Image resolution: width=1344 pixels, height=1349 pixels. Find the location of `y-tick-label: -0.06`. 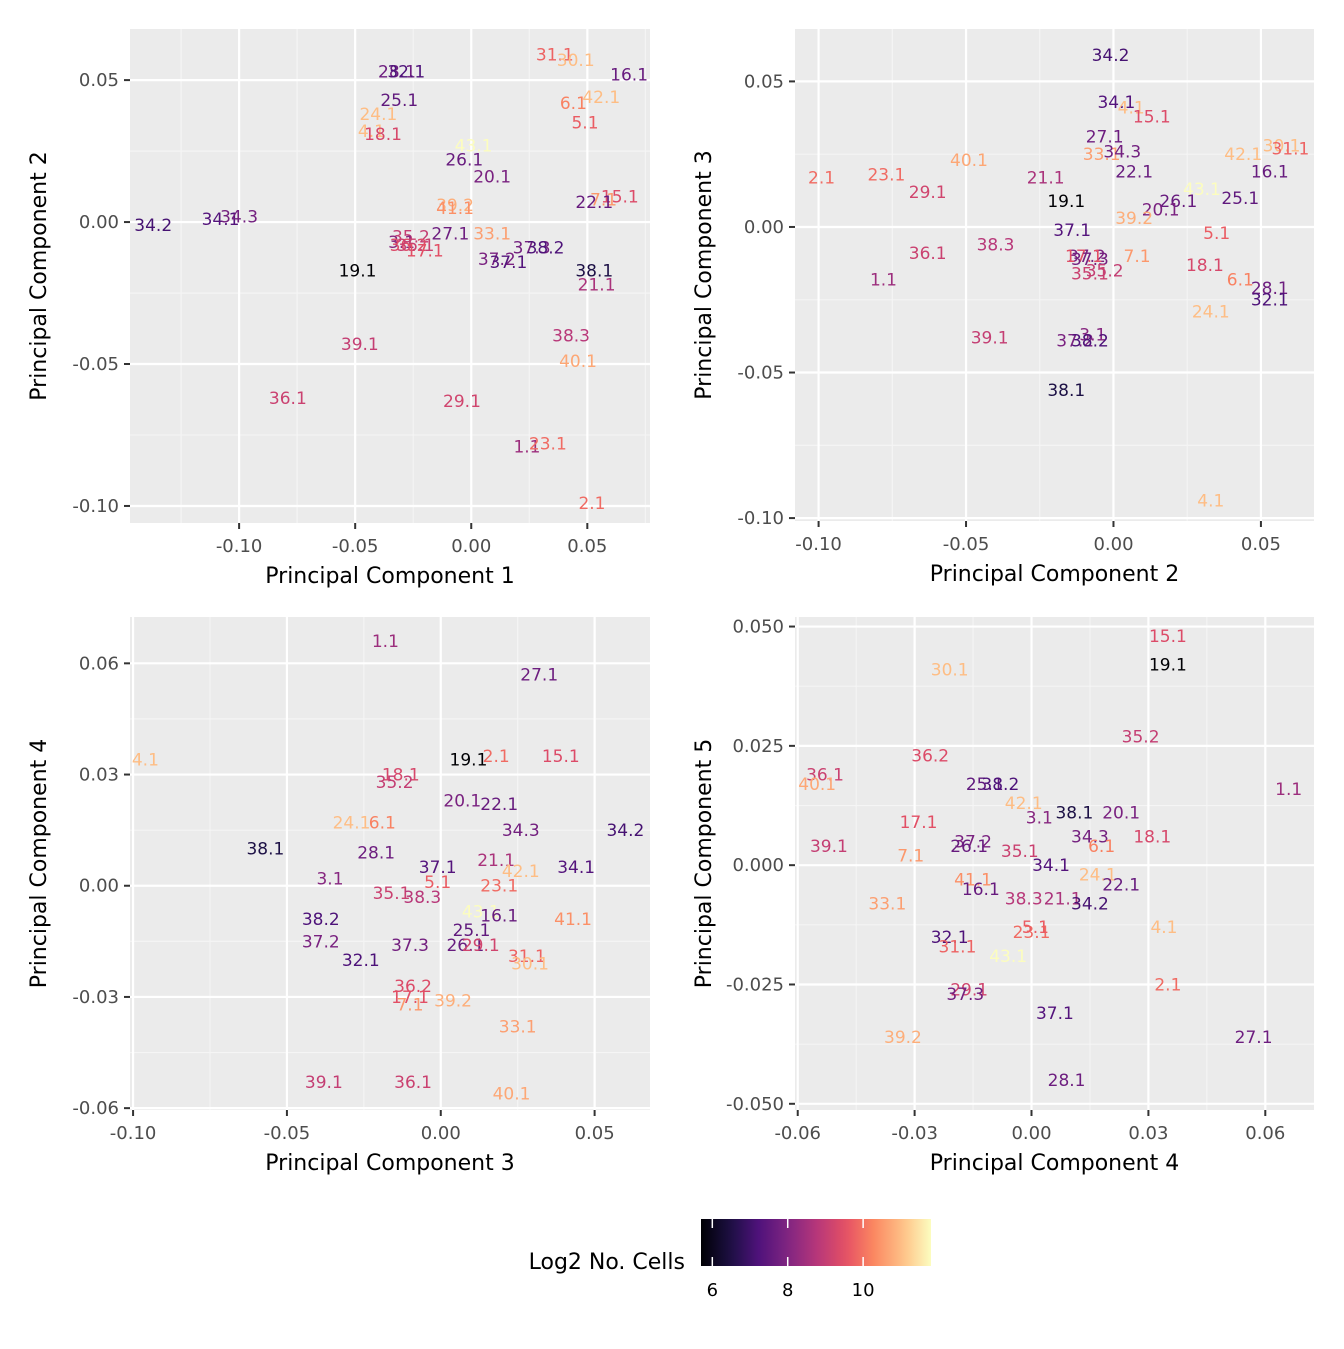

y-tick-label: -0.06 is located at coordinates (95, 1108).